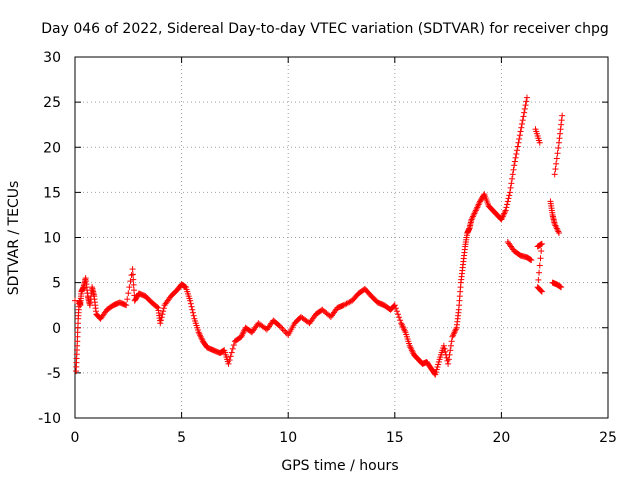 The image size is (640, 480). I want to click on y-tick-label: 5, so click(56, 284).